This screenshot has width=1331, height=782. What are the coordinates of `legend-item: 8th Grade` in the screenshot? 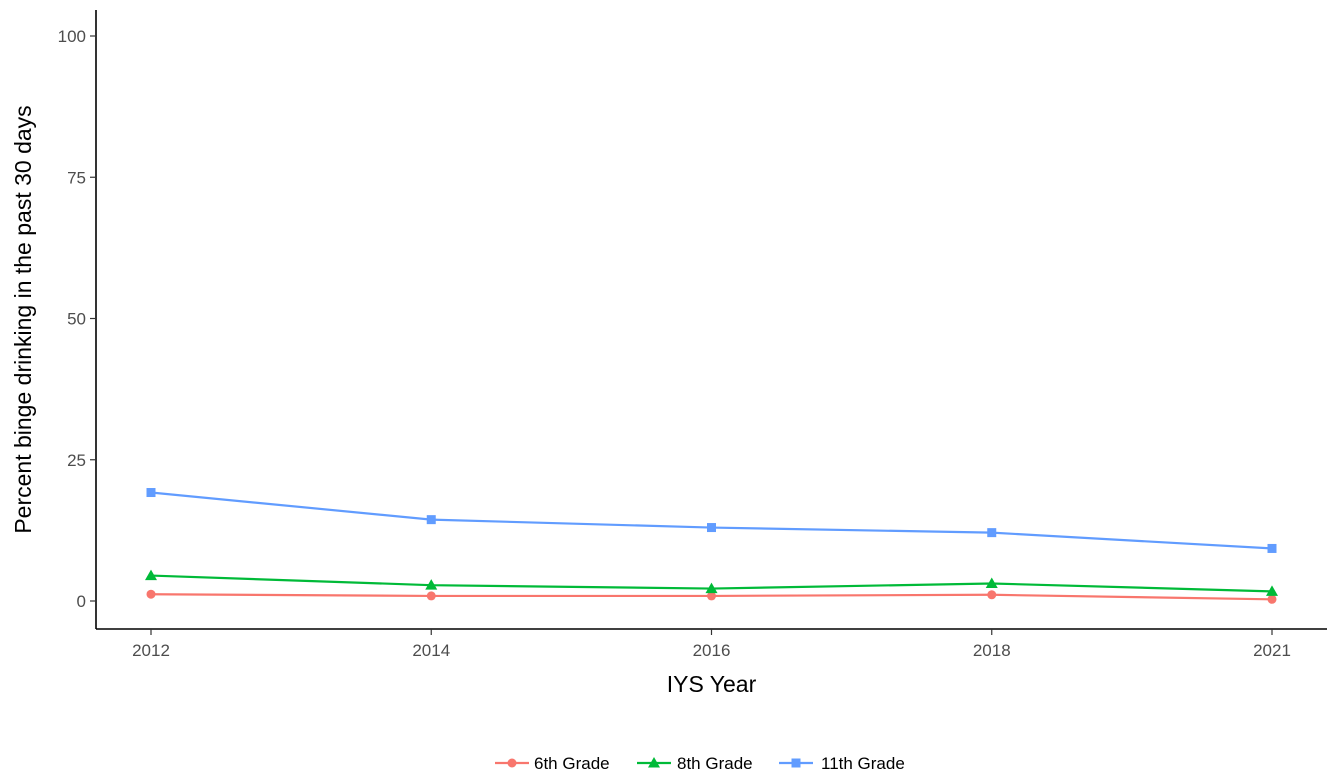 It's located at (695, 763).